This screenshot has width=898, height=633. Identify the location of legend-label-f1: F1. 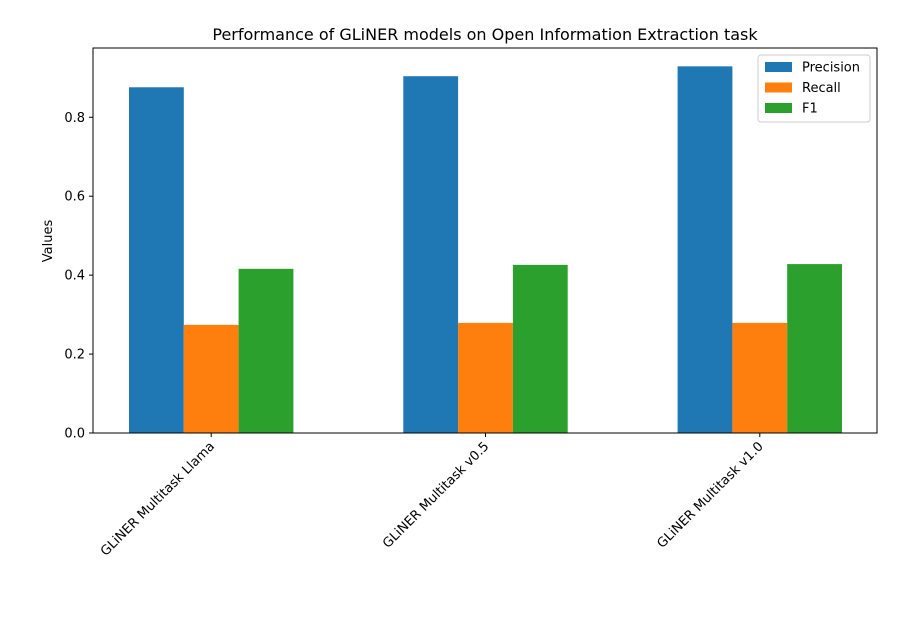
(810, 109).